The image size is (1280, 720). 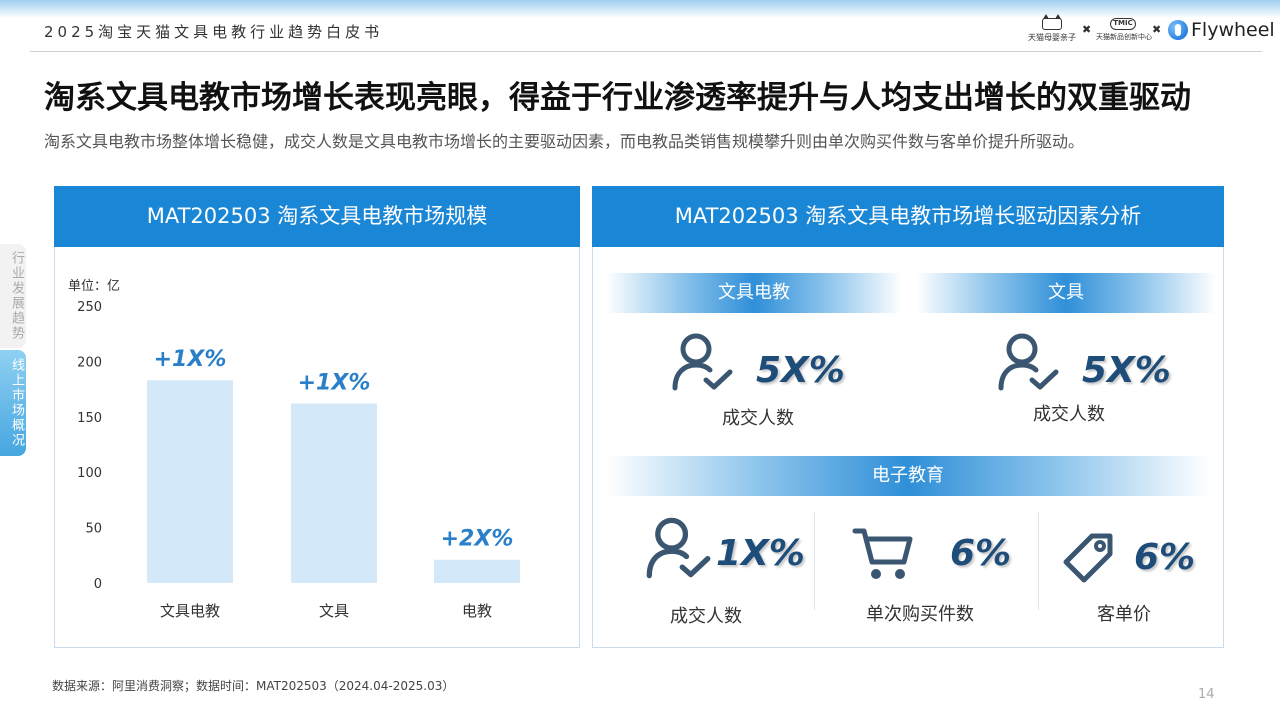 I want to click on electronic-edu-buyers-growth: 1X%, so click(x=760, y=553).